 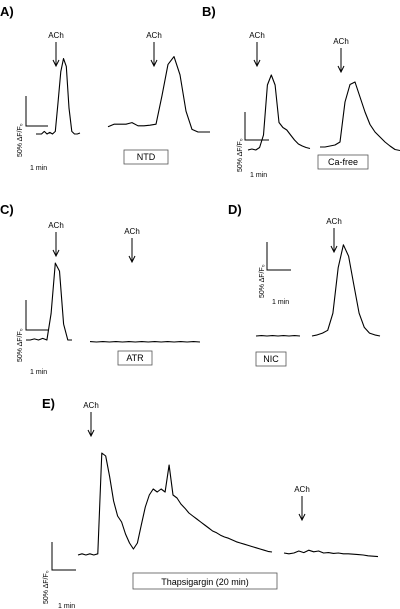 What do you see at coordinates (56, 225) in the screenshot?
I see `panel-2-ach-label-0: ACh` at bounding box center [56, 225].